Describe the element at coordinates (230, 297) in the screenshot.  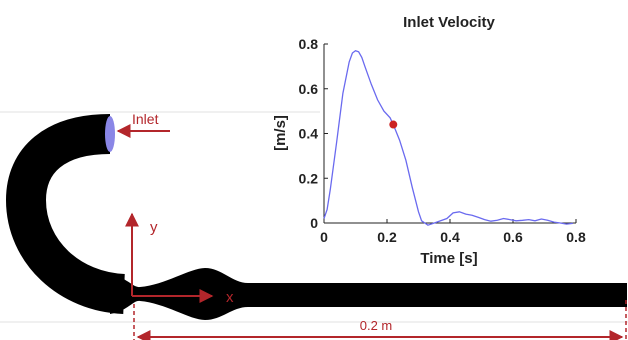
I see `x-axis-label: x` at that location.